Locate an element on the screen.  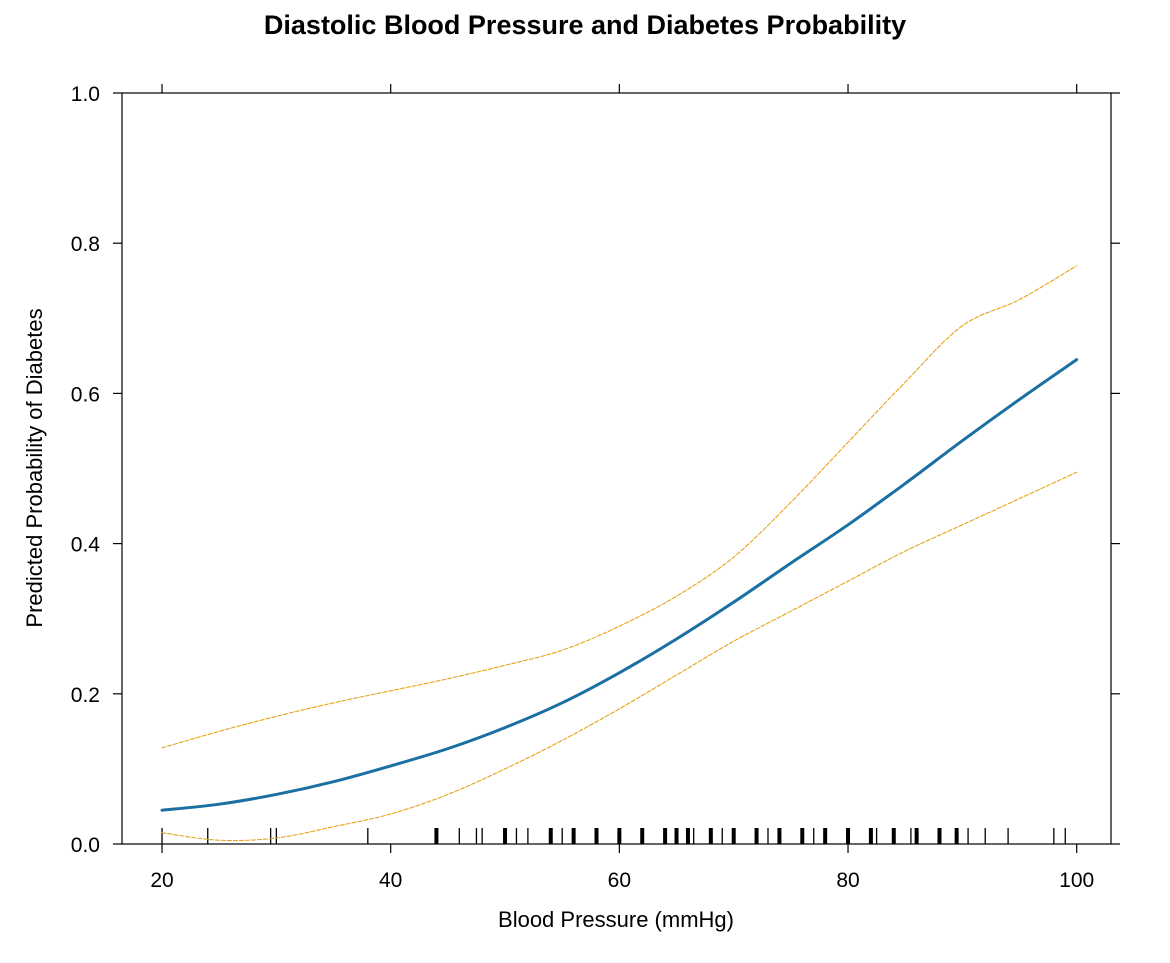
y-tick-label: 0.8 is located at coordinates (85, 244).